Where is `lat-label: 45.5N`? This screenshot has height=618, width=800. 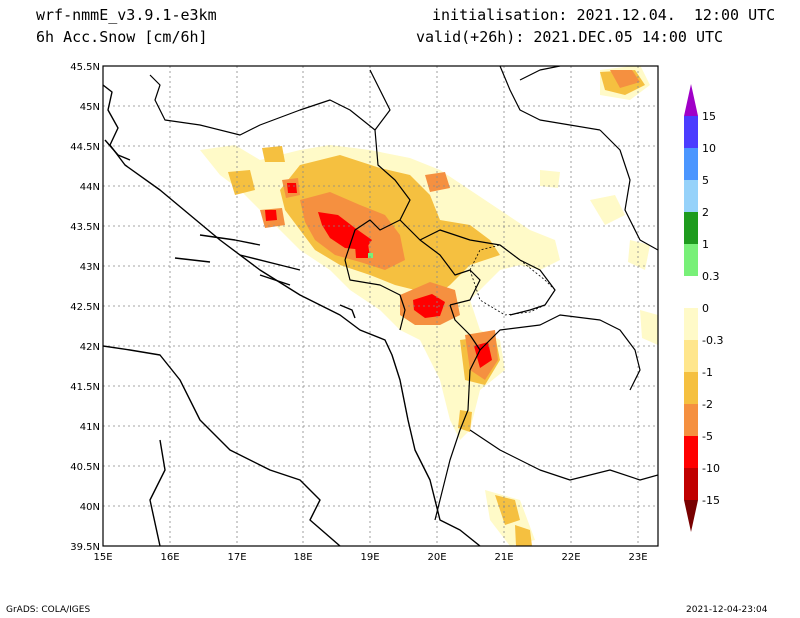
lat-label: 45.5N is located at coordinates (85, 67).